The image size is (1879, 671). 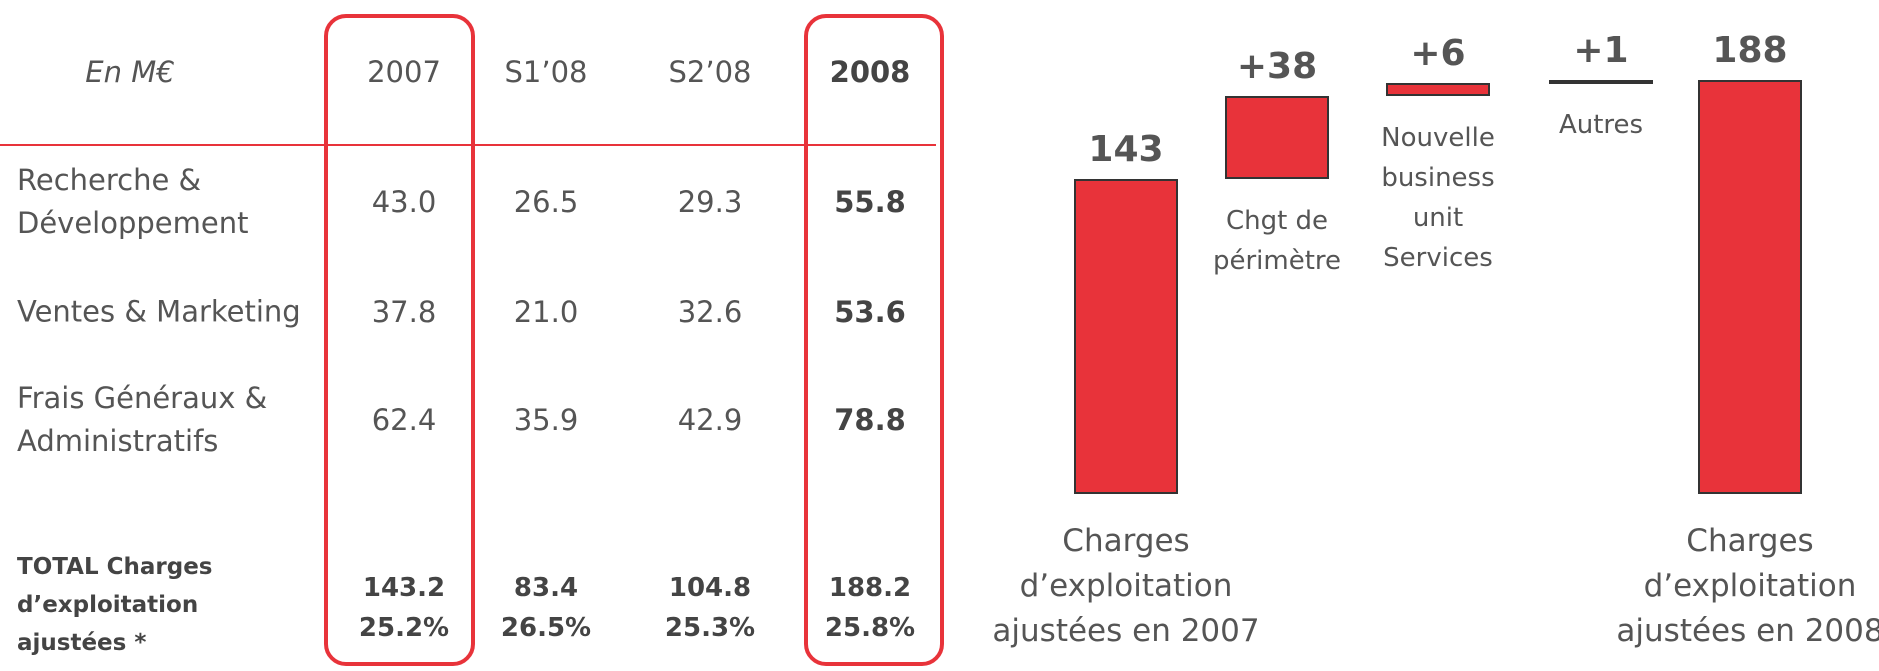 I want to click on cell-value: 37.8, so click(x=404, y=312).